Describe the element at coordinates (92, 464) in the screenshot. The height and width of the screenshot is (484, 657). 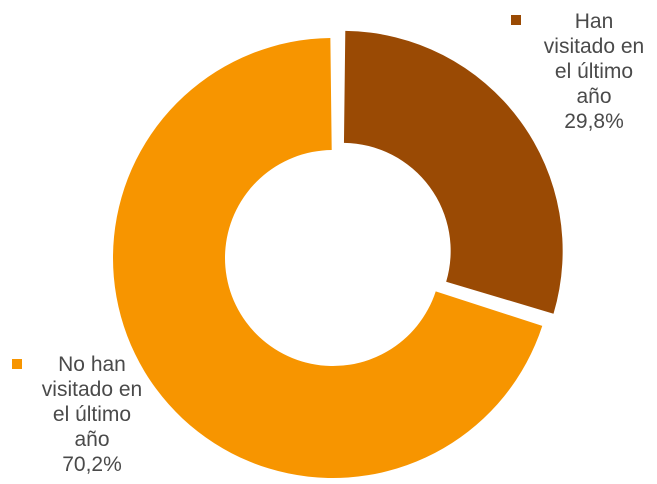
I see `label-not-visited-value: 70,2%` at that location.